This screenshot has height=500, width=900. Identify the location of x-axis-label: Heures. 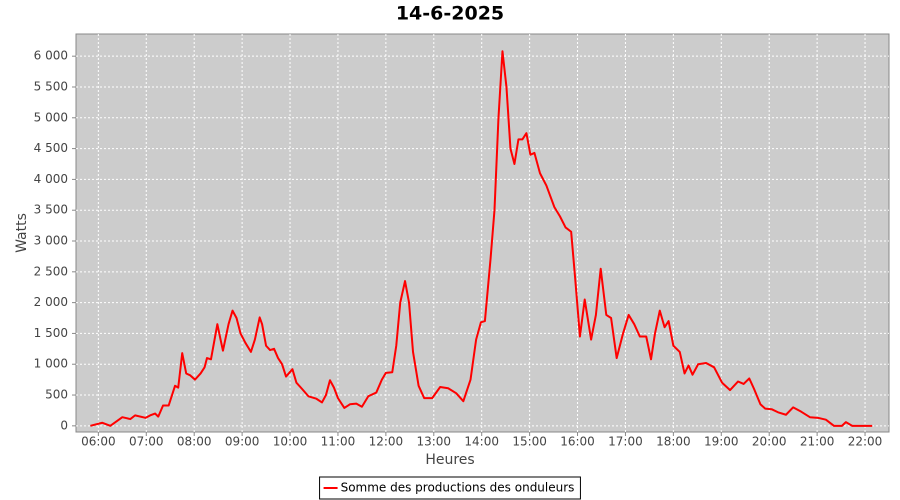
(449, 460).